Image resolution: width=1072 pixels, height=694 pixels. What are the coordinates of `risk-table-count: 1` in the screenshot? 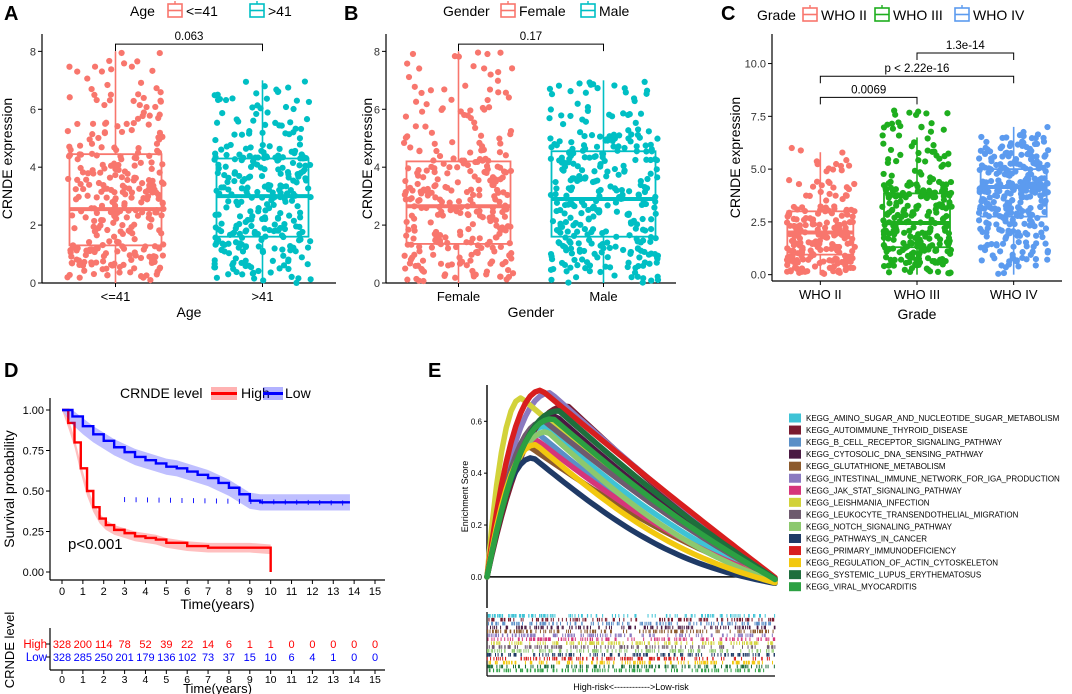 It's located at (333, 658).